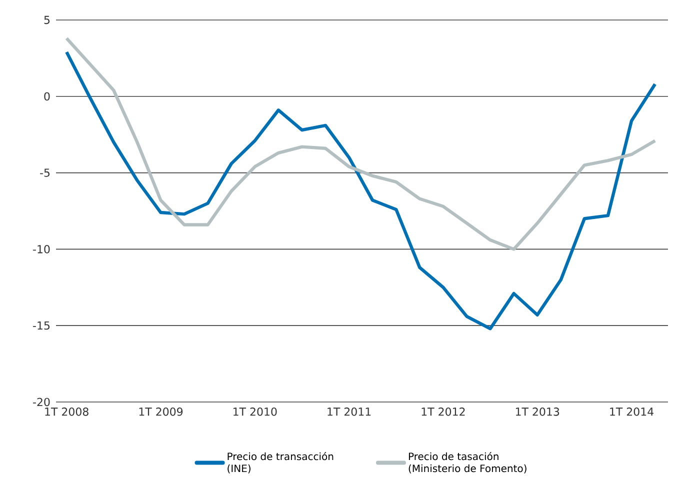 This screenshot has width=675, height=492. What do you see at coordinates (47, 96) in the screenshot?
I see `y-tick-label: 0` at bounding box center [47, 96].